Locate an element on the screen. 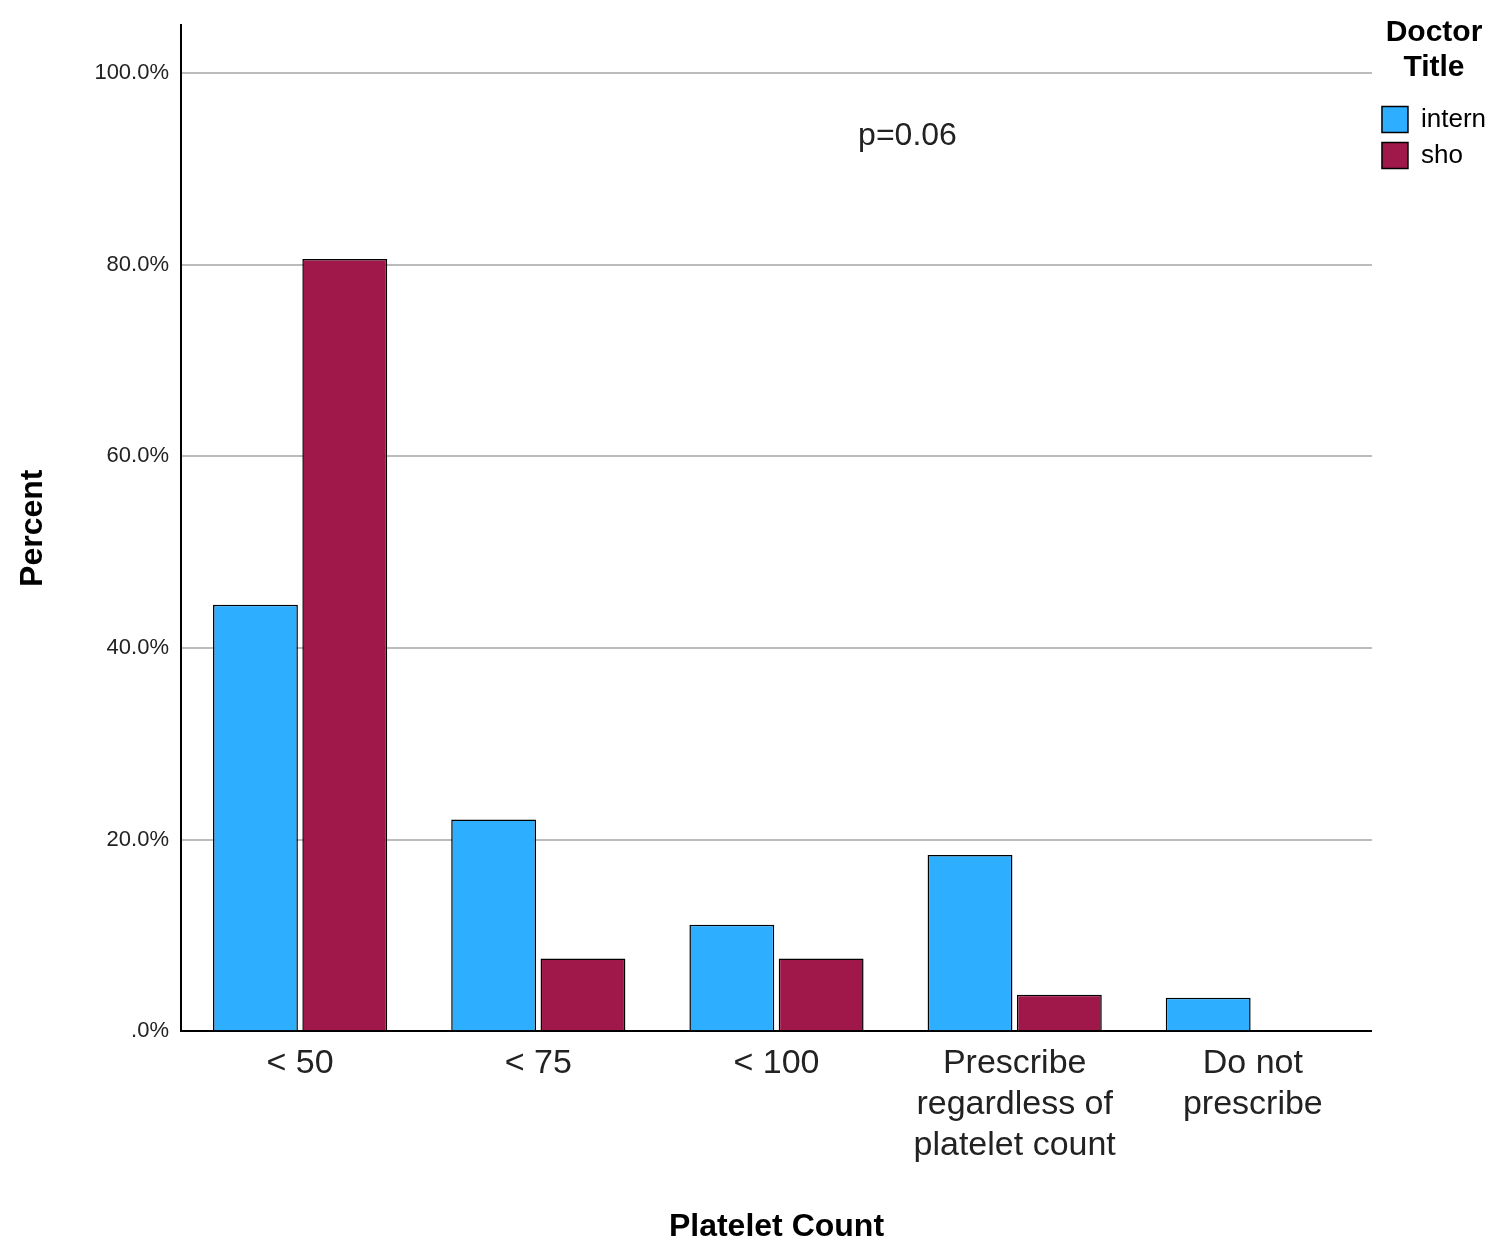 The width and height of the screenshot is (1506, 1260). y-axis-title: Percent is located at coordinates (31, 528).